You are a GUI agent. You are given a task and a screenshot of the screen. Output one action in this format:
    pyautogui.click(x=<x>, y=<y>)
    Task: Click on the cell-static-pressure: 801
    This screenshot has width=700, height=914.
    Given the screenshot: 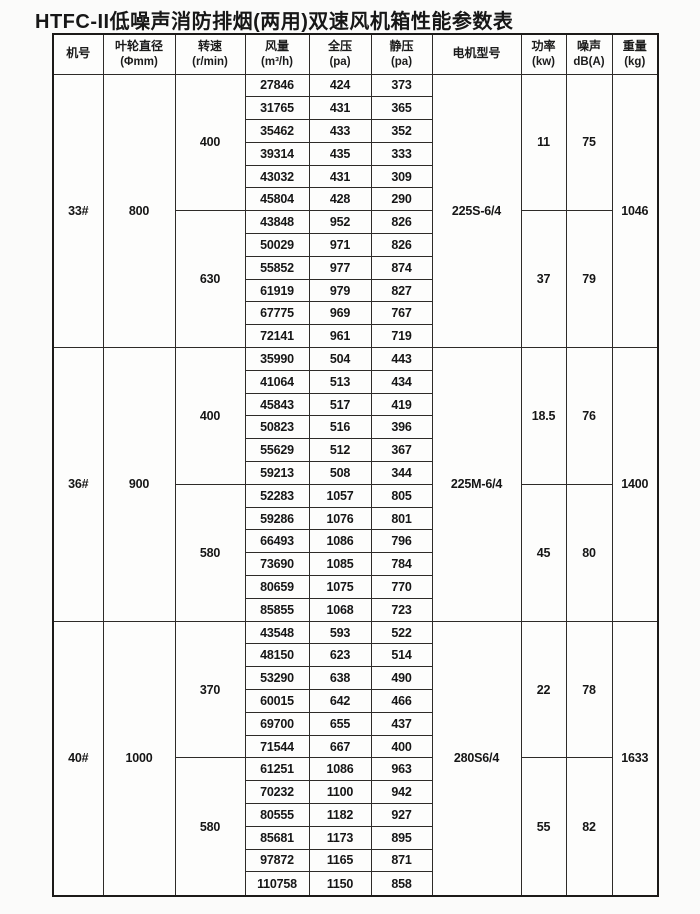 What is the action you would take?
    pyautogui.click(x=401, y=518)
    